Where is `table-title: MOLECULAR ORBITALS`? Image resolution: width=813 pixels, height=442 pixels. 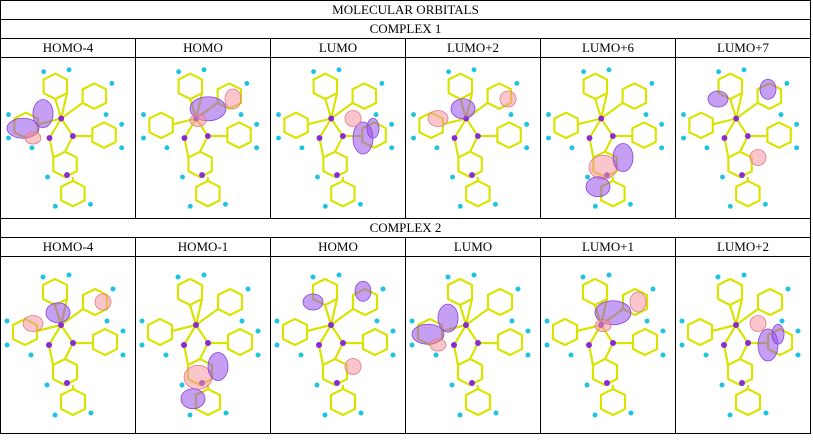 table-title: MOLECULAR ORBITALS is located at coordinates (405, 10).